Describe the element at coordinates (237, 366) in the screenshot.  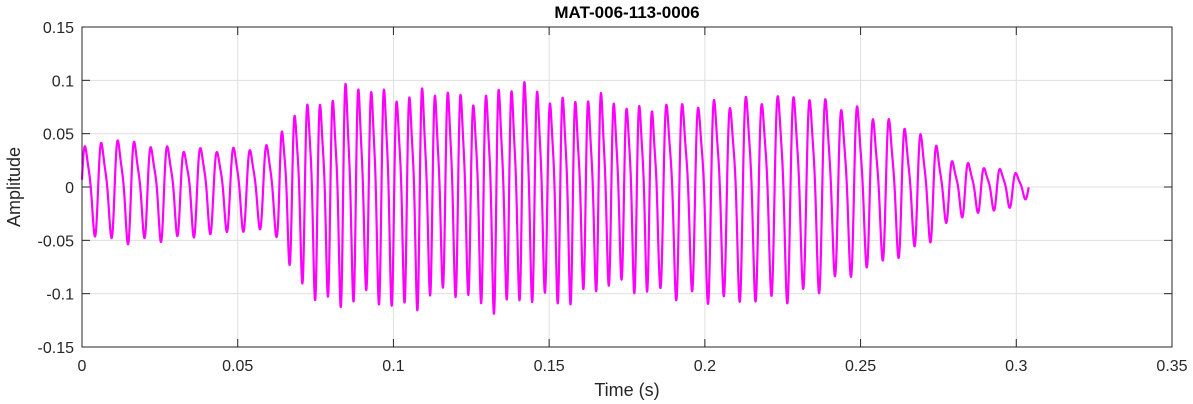
I see `x-tick-label: 0.05` at that location.